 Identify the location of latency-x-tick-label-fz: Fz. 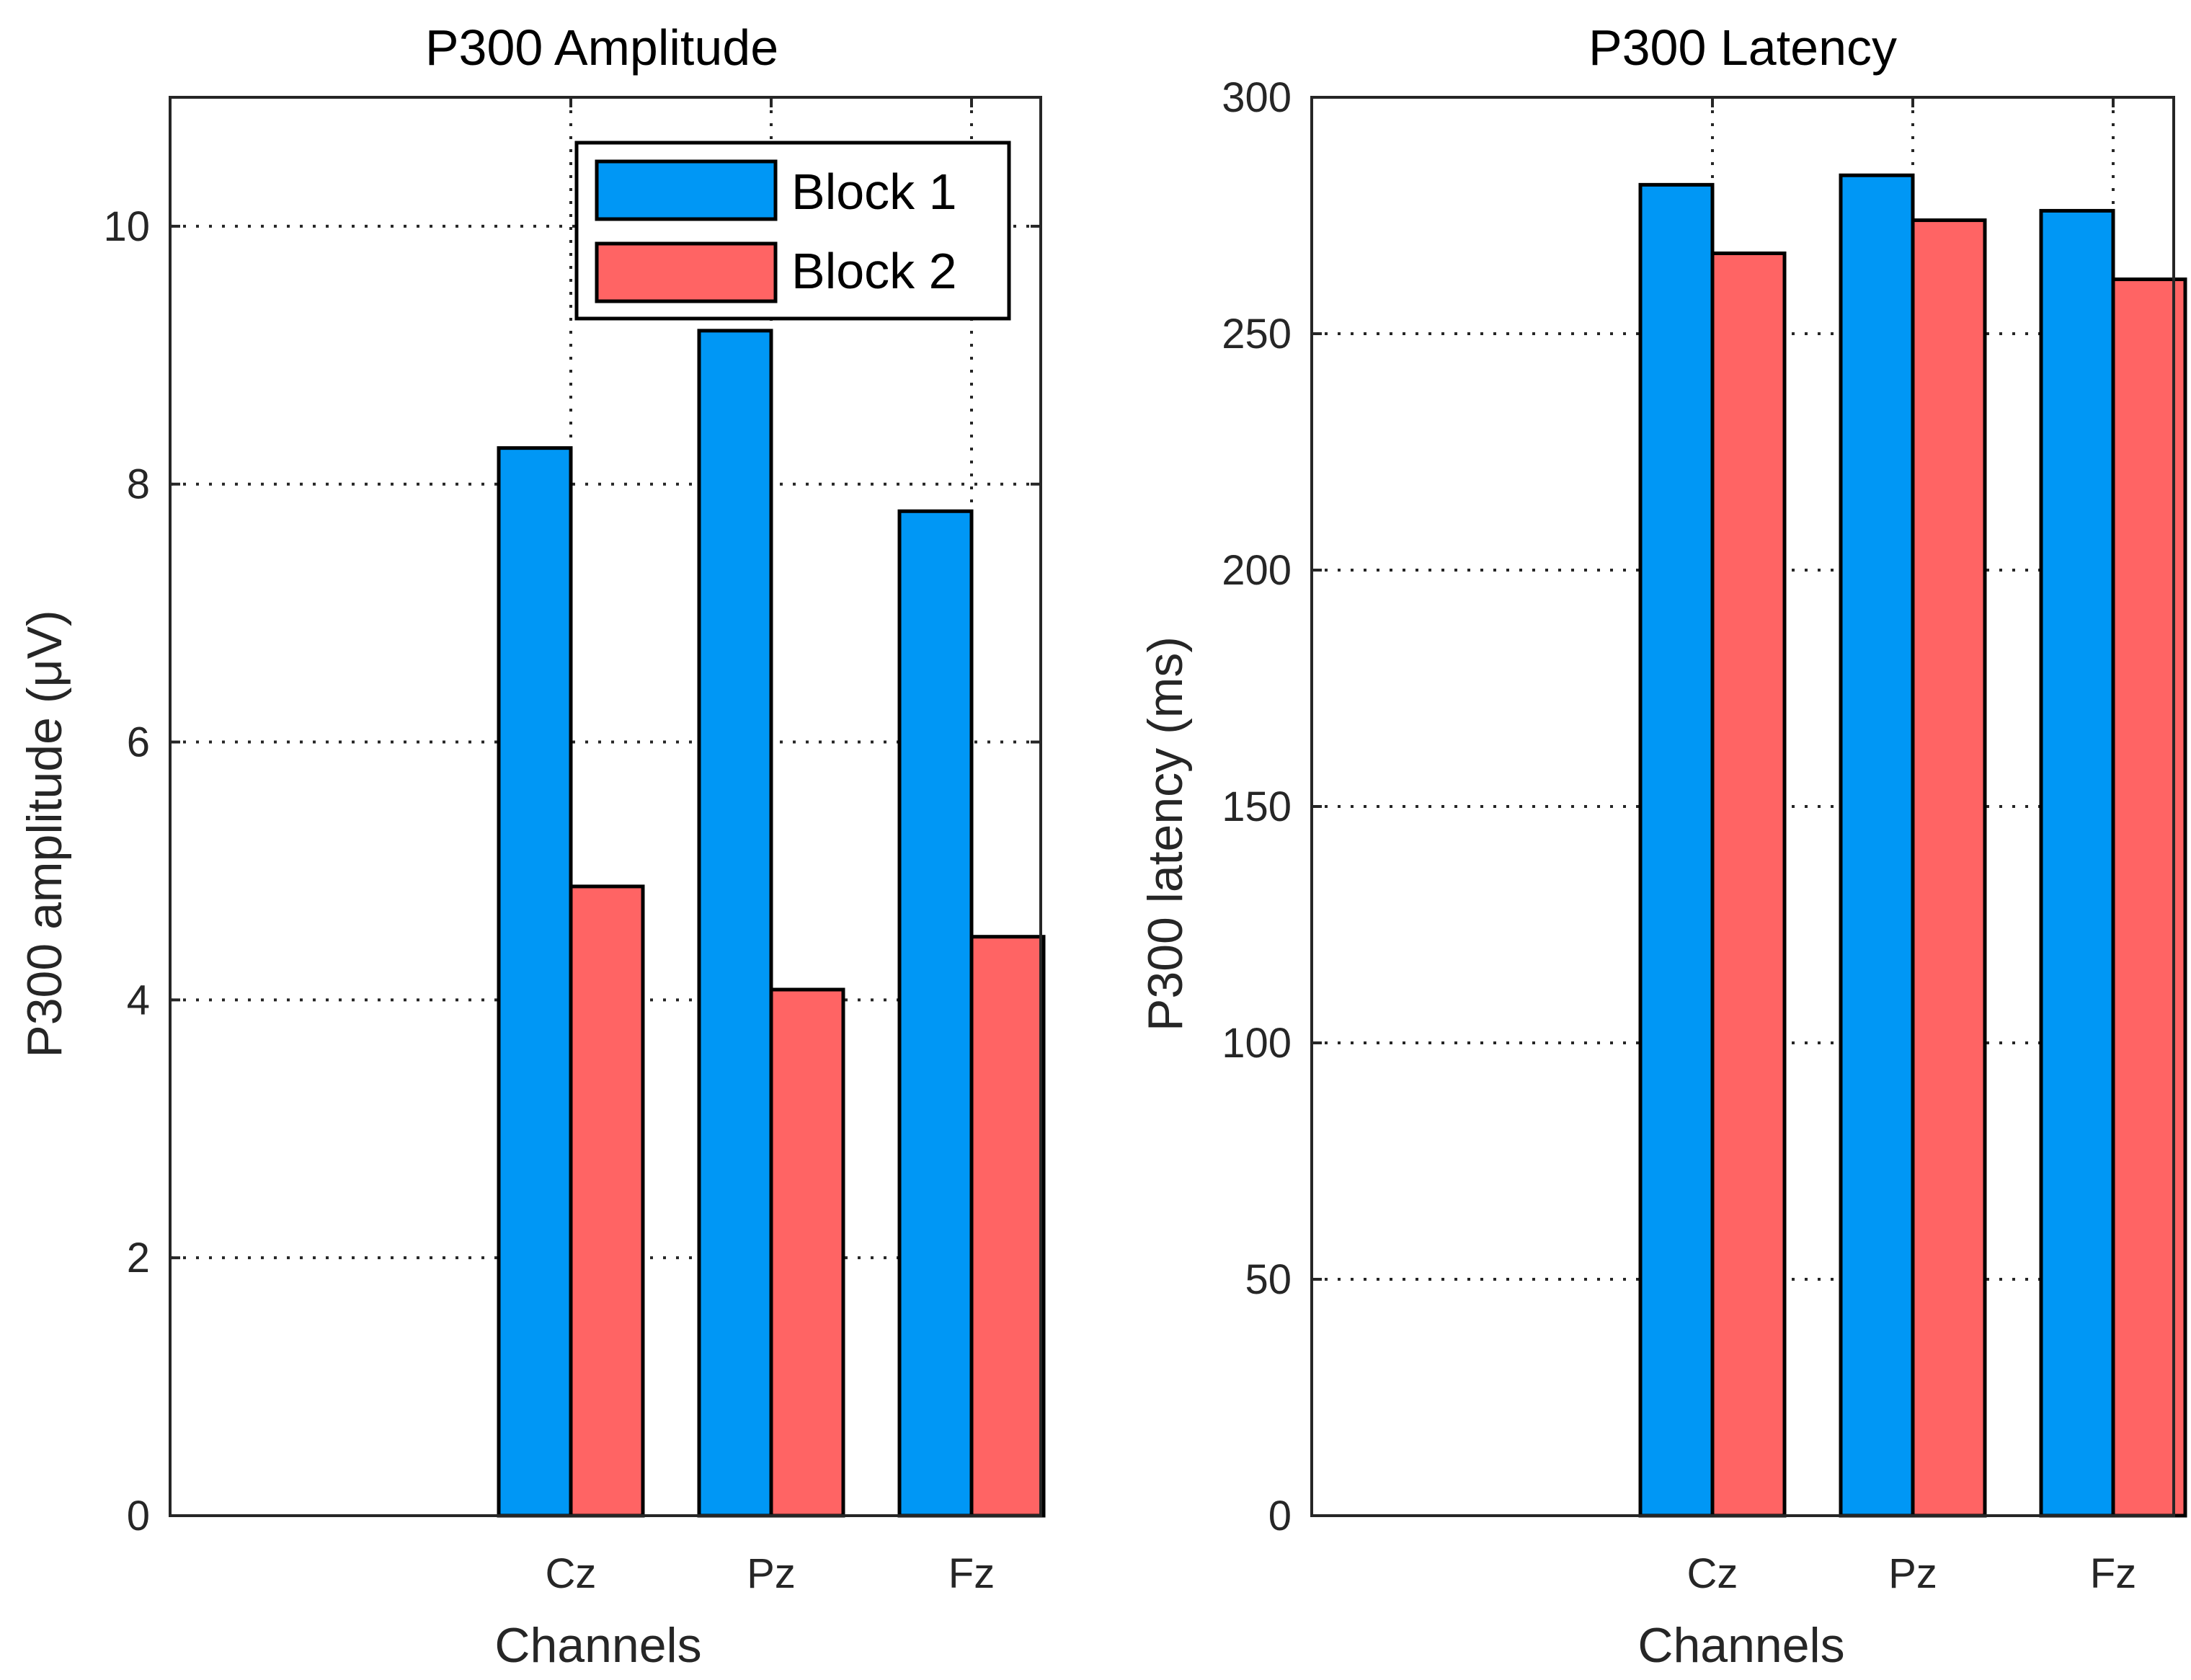
(2113, 1573).